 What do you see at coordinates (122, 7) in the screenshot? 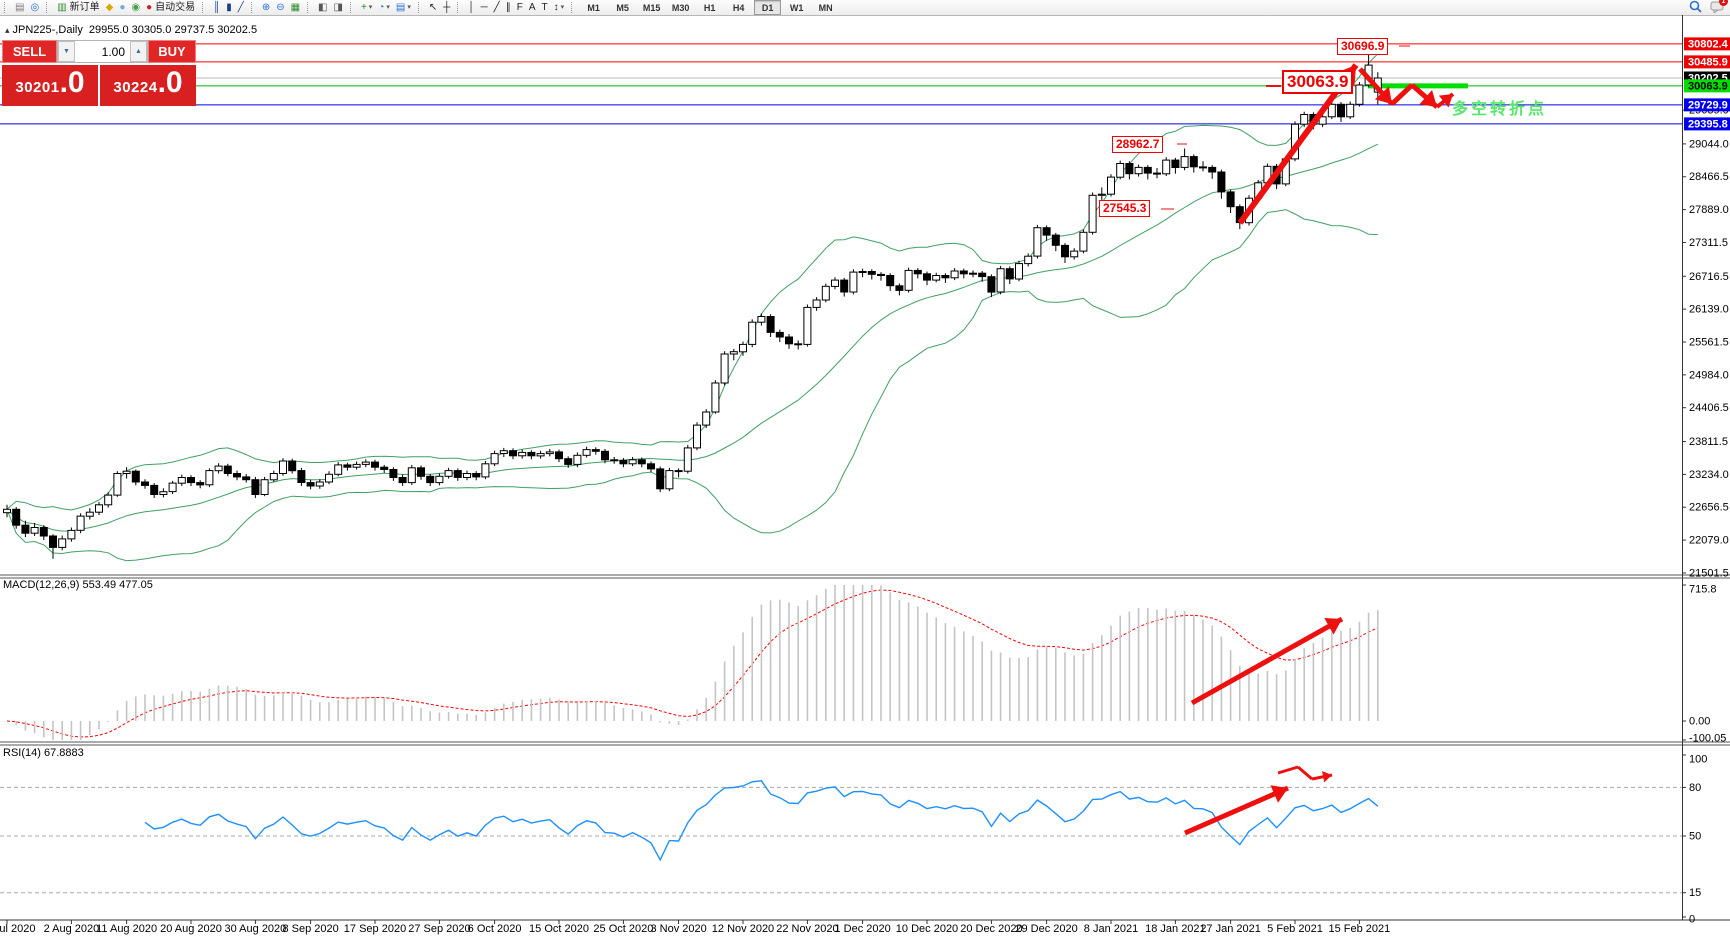
I see `market-watch-icon: ●` at bounding box center [122, 7].